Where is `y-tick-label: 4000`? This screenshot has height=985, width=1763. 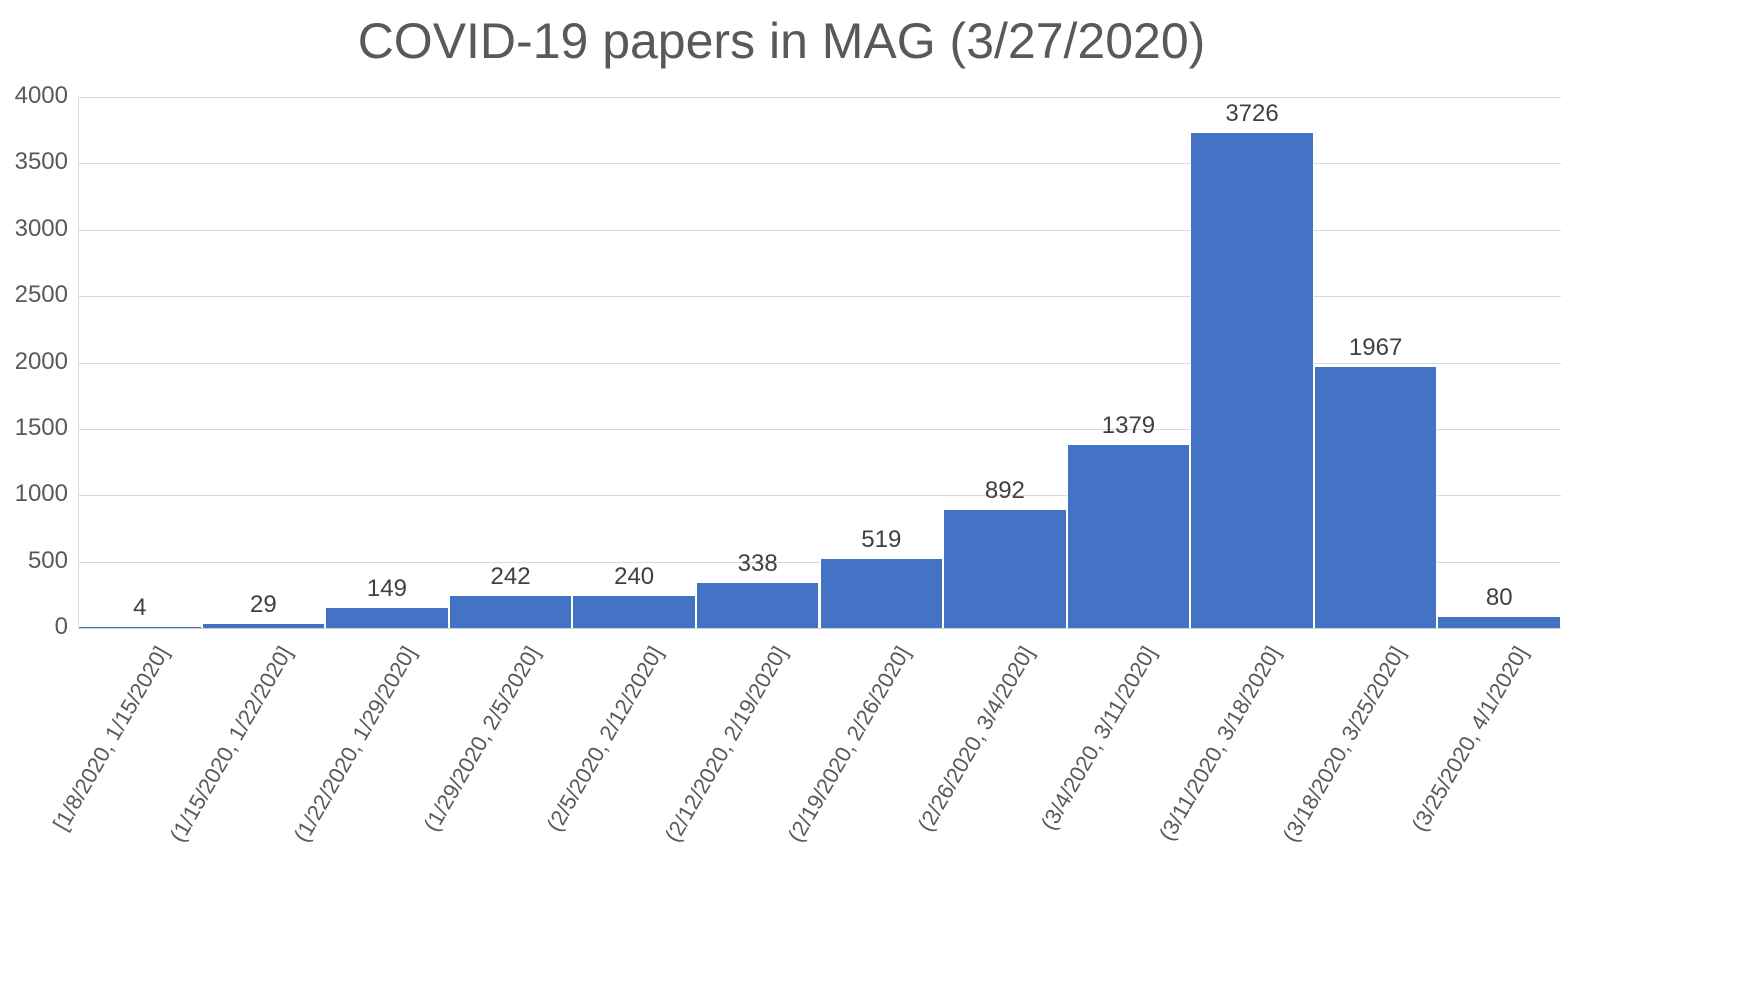 y-tick-label: 4000 is located at coordinates (41, 95).